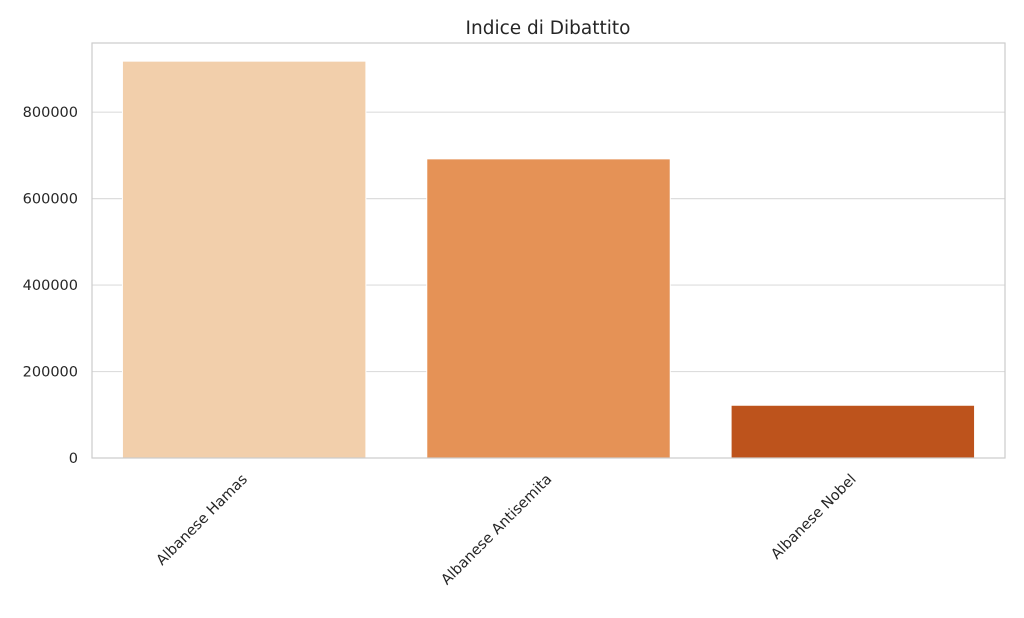 This screenshot has width=1024, height=618. Describe the element at coordinates (50, 113) in the screenshot. I see `y-tick-label: 800000` at that location.